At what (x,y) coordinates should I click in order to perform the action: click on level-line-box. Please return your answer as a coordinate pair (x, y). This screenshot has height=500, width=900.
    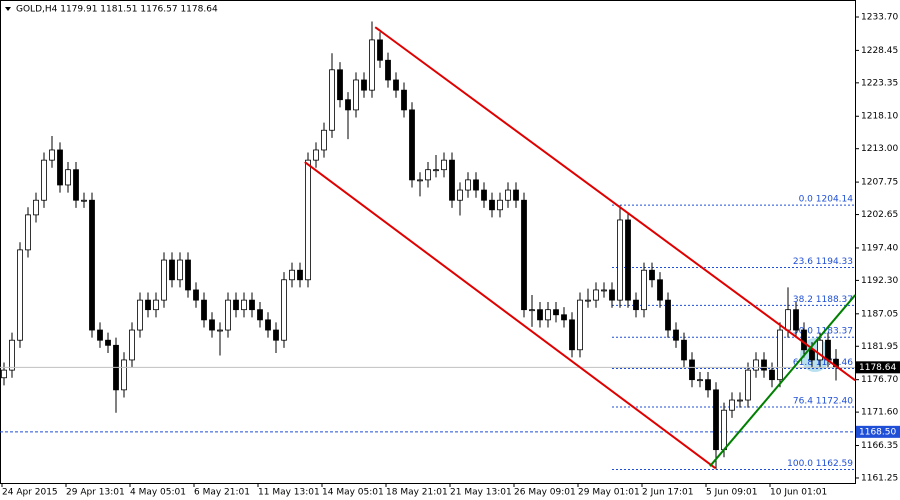
    Looking at the image, I should click on (878, 431).